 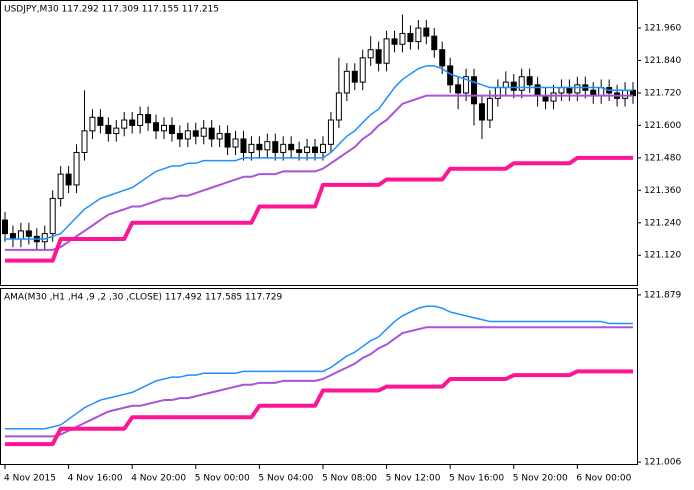 I want to click on x-tick-label: 5 Nov 20:00, so click(x=540, y=479).